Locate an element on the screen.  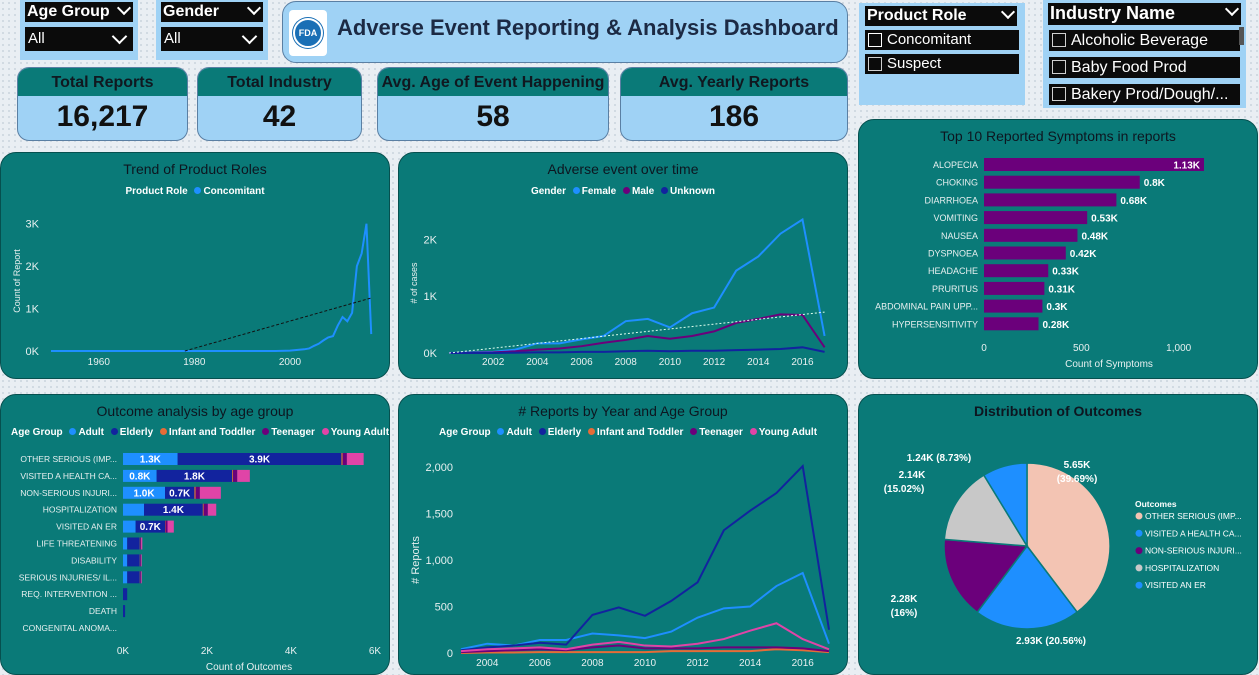
slice-label: 1.24K (8.73%) is located at coordinates (939, 458).